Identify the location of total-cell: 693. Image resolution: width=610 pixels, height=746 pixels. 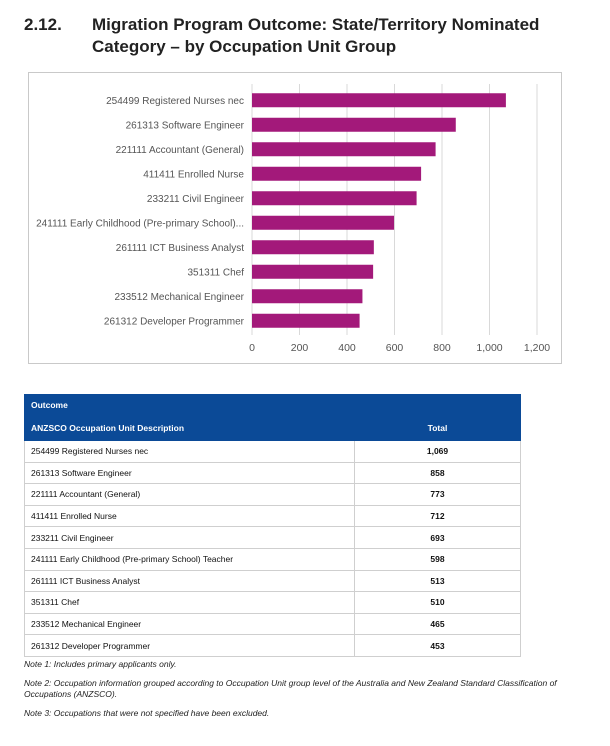
(437, 537).